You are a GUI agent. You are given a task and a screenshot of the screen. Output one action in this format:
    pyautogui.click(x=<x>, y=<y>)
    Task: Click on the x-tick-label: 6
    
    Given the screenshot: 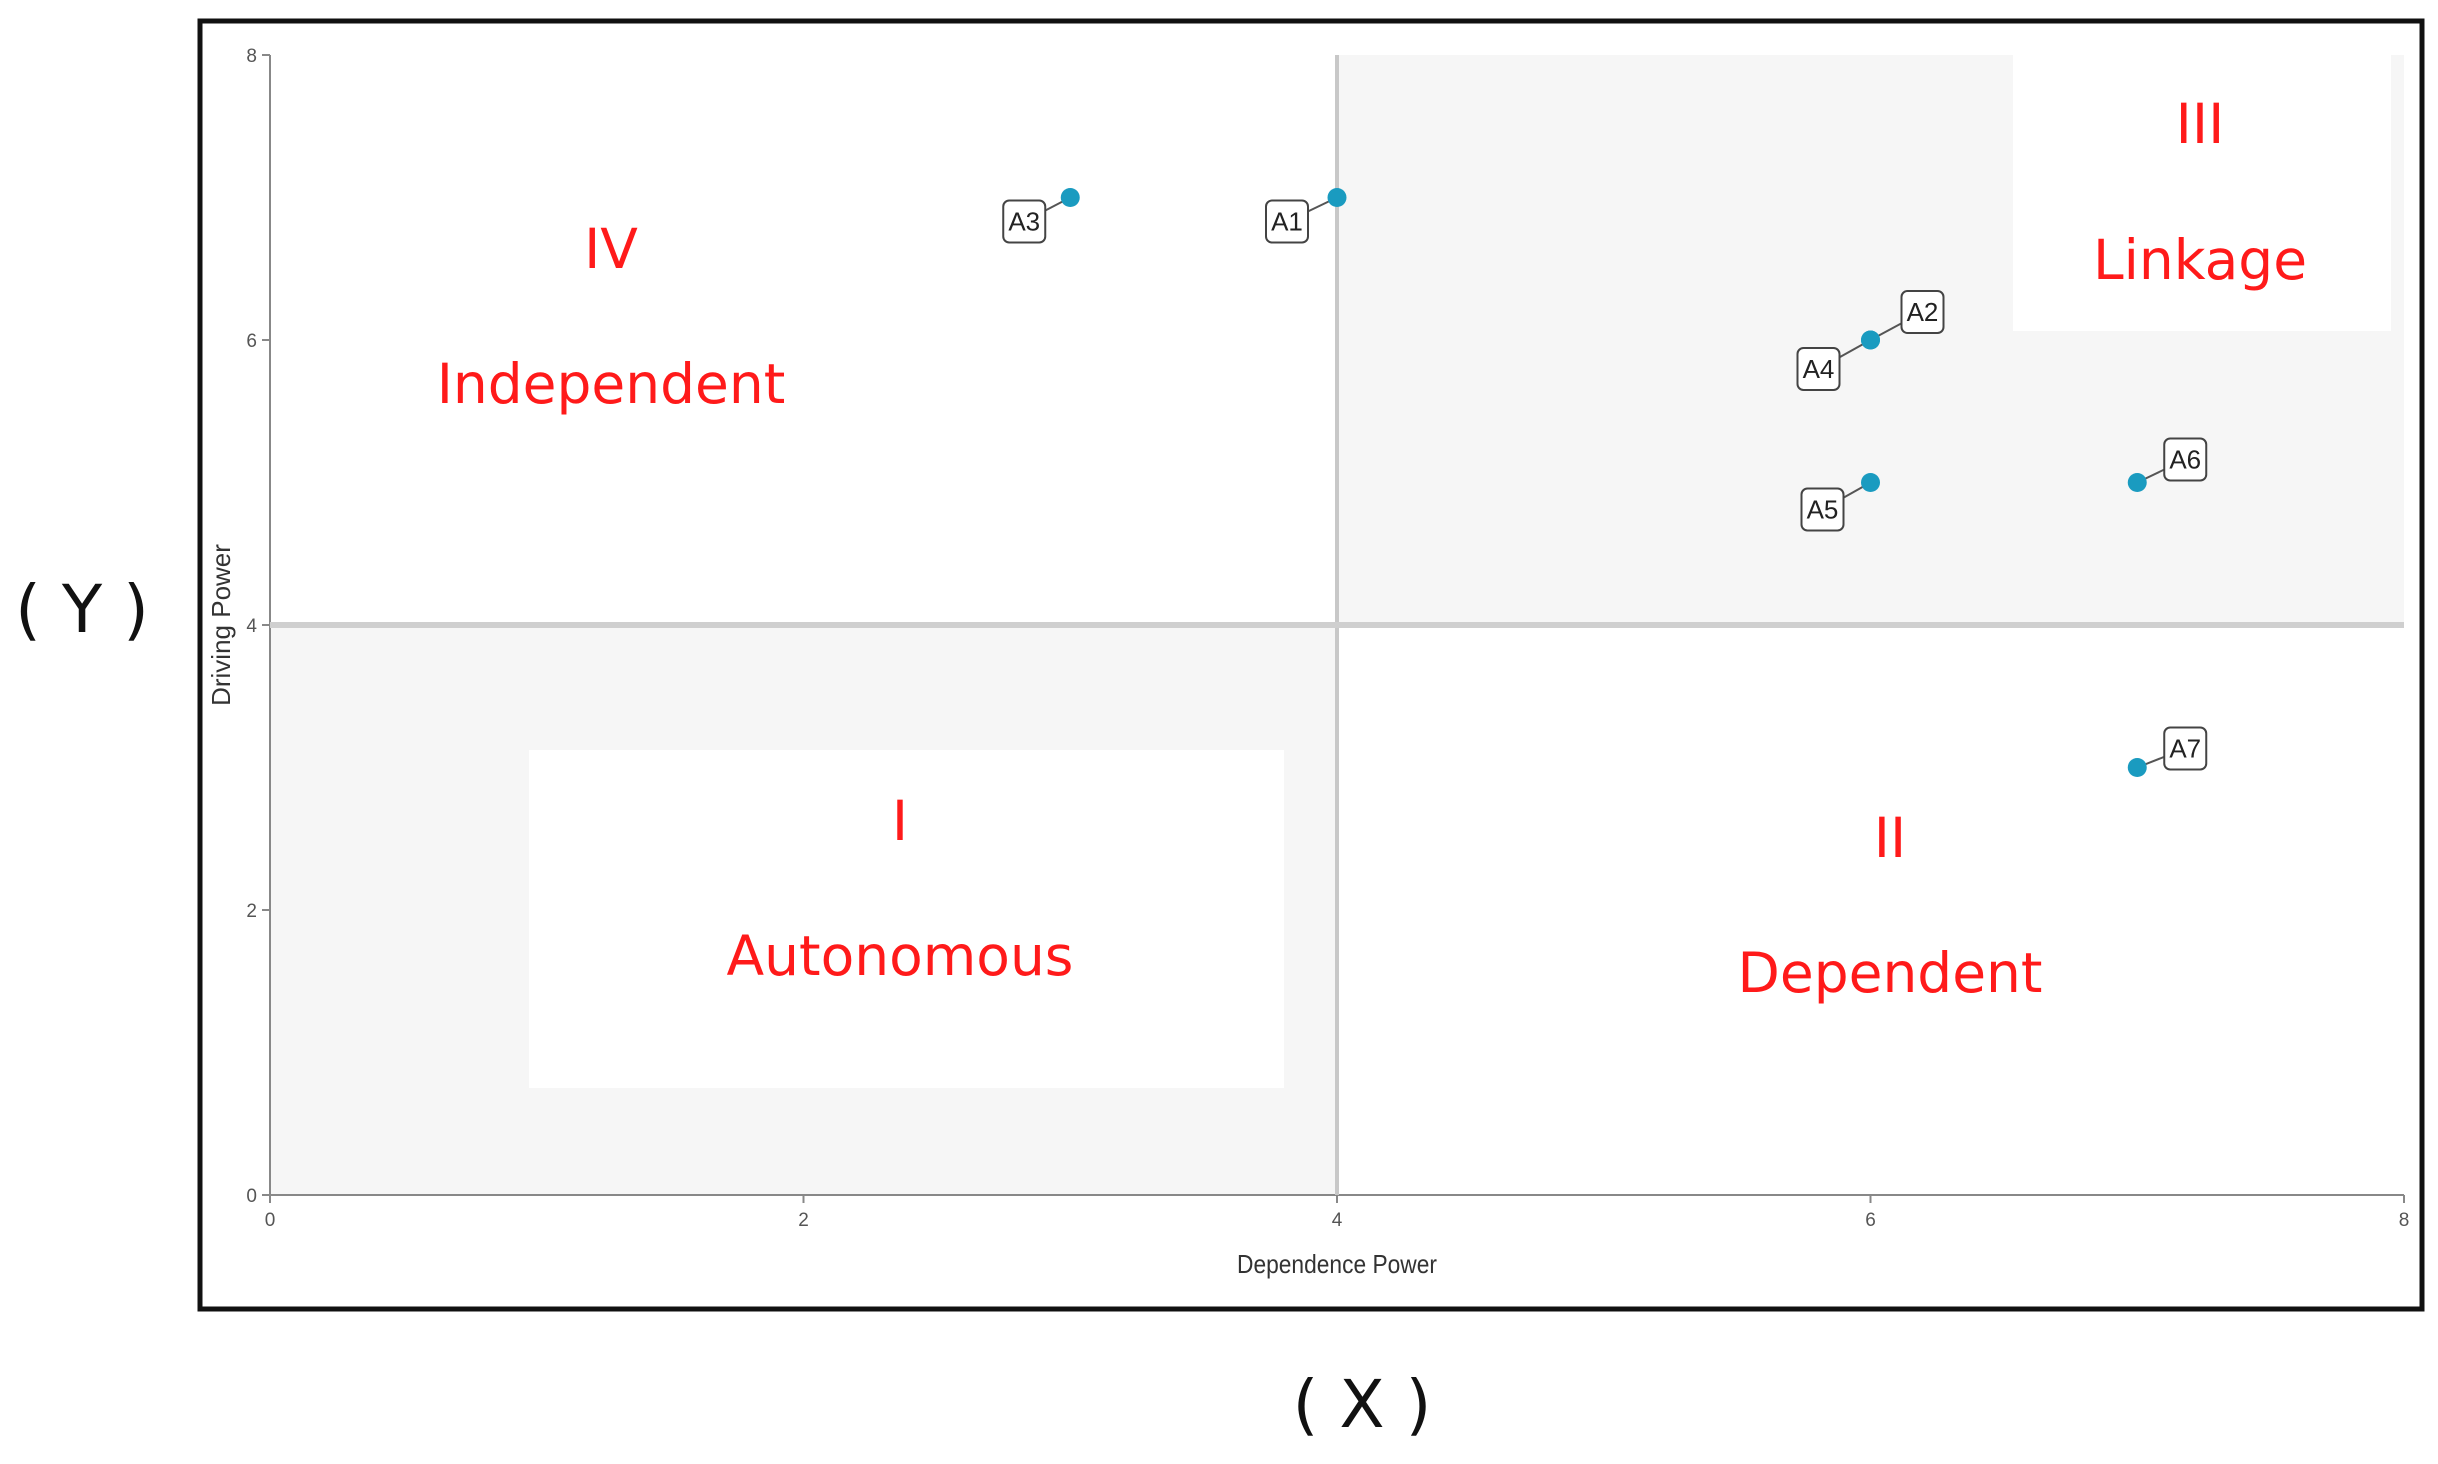 What is the action you would take?
    pyautogui.click(x=1870, y=1220)
    